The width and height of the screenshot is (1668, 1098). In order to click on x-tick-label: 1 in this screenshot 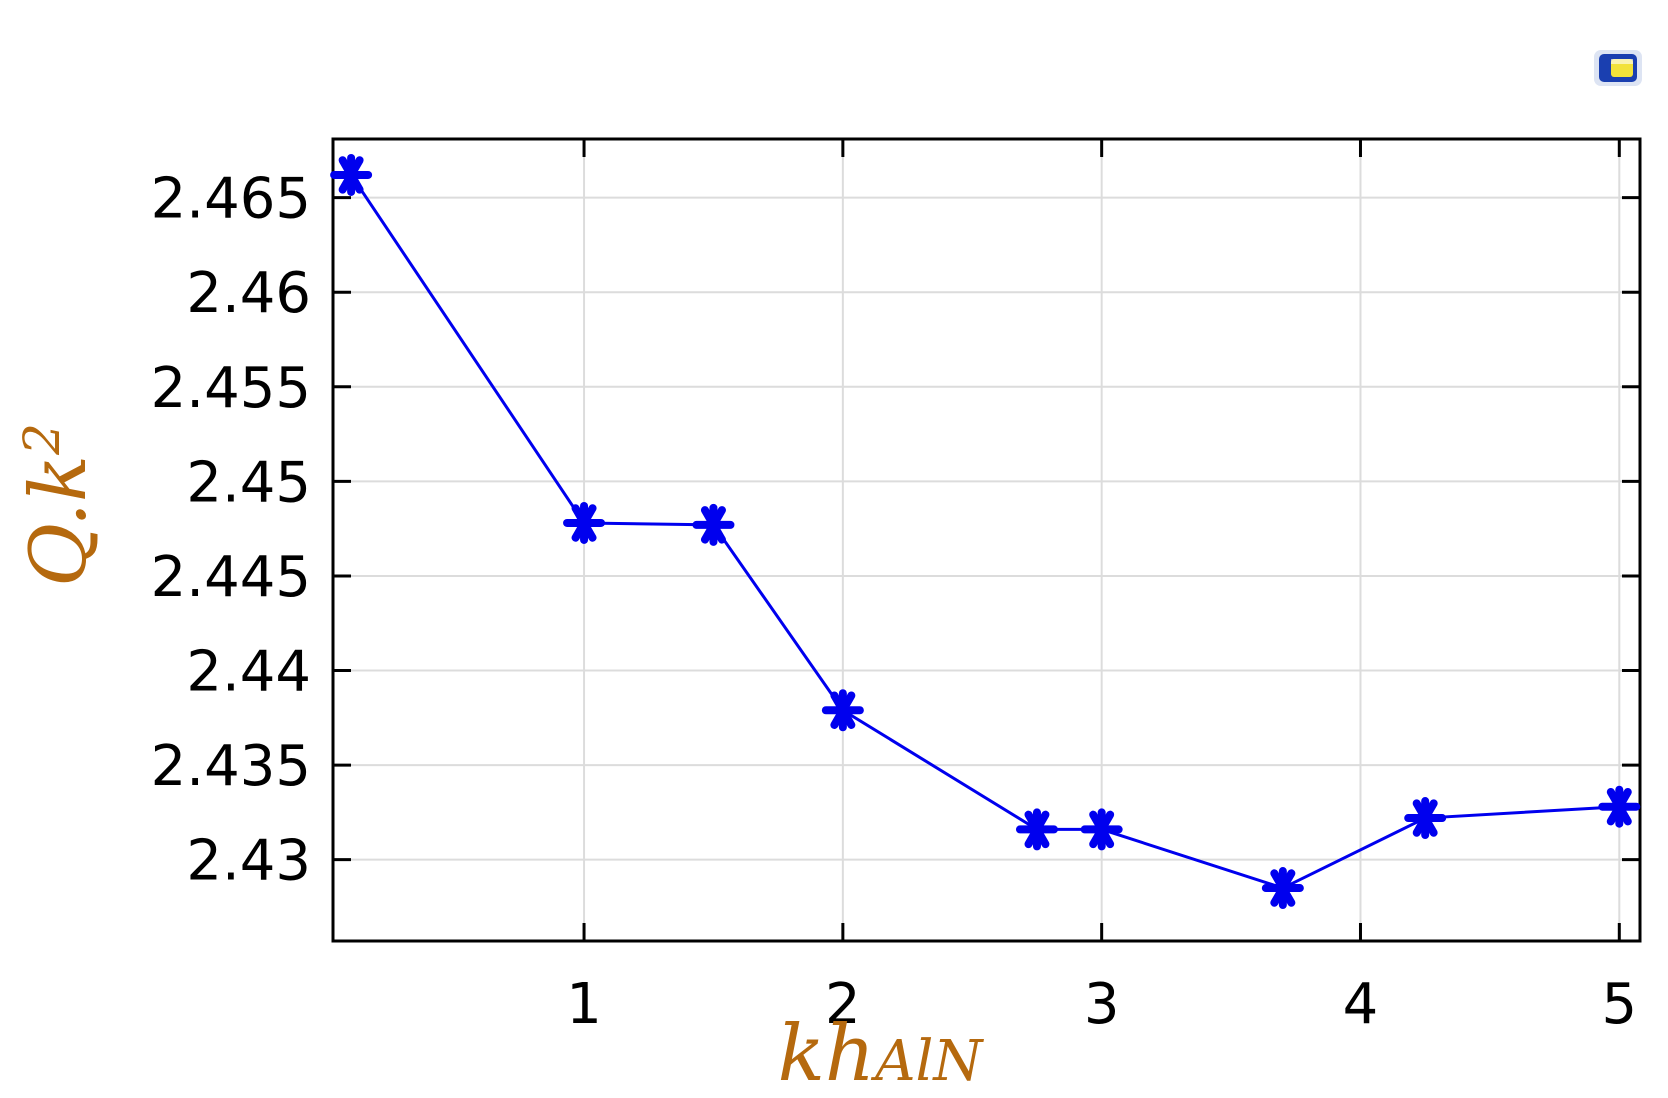, I will do `click(584, 1004)`.